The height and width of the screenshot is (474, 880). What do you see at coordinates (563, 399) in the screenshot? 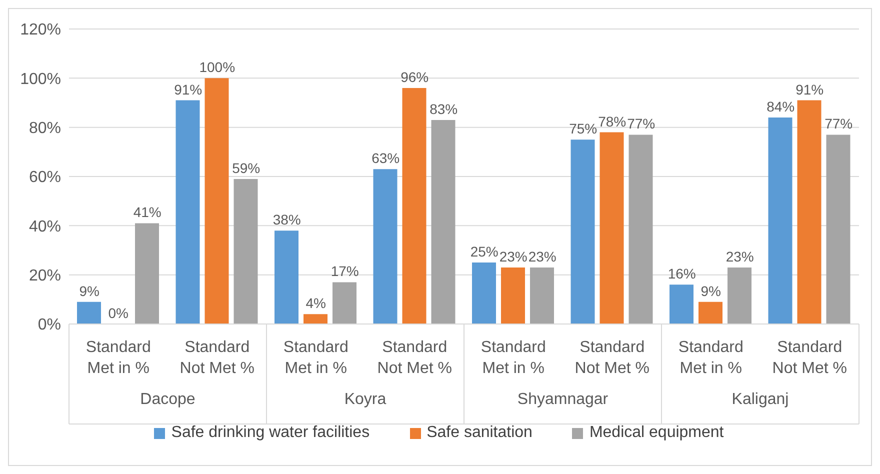
I see `text: Shyamnagar` at bounding box center [563, 399].